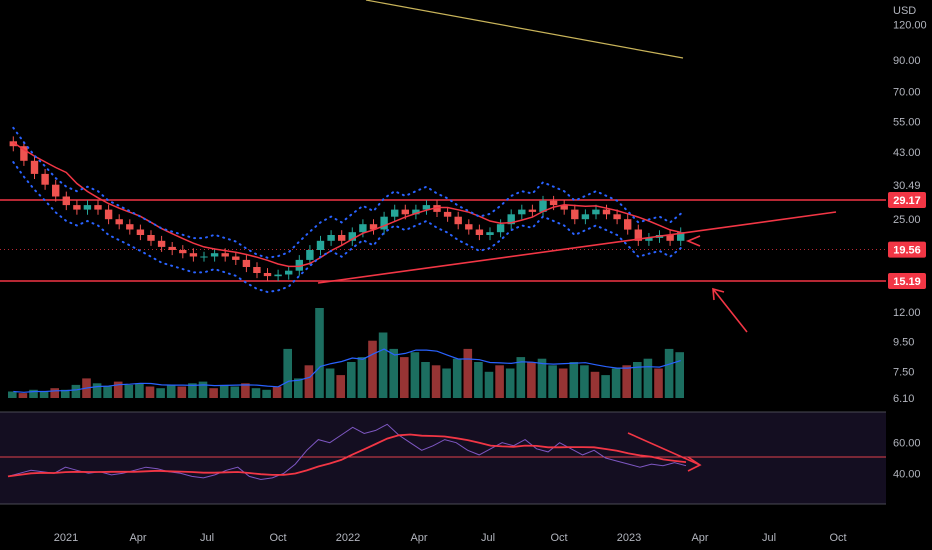  What do you see at coordinates (907, 153) in the screenshot?
I see `price-tick-label: 43.00` at bounding box center [907, 153].